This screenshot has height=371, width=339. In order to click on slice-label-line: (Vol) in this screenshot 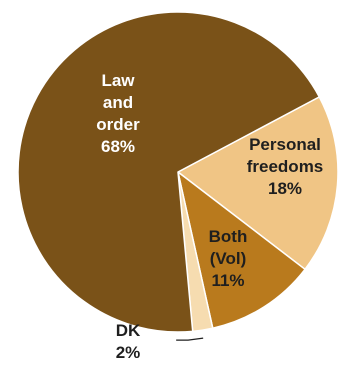, I will do `click(228, 258)`.